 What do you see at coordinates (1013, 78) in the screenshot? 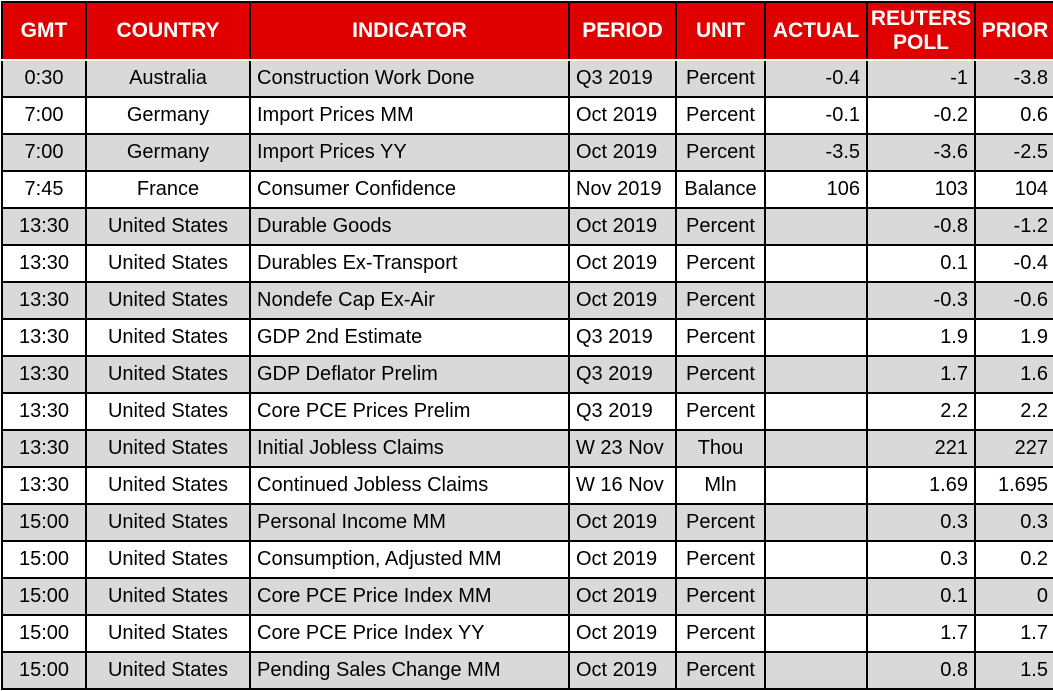
I see `cell-prior: -3.8` at bounding box center [1013, 78].